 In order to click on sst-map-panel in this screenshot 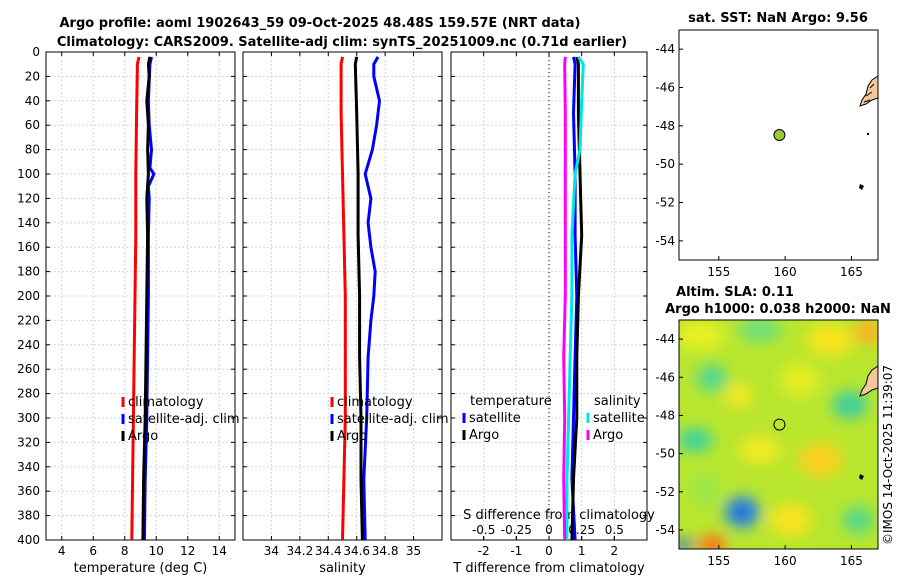, I will do `click(778, 145)`.